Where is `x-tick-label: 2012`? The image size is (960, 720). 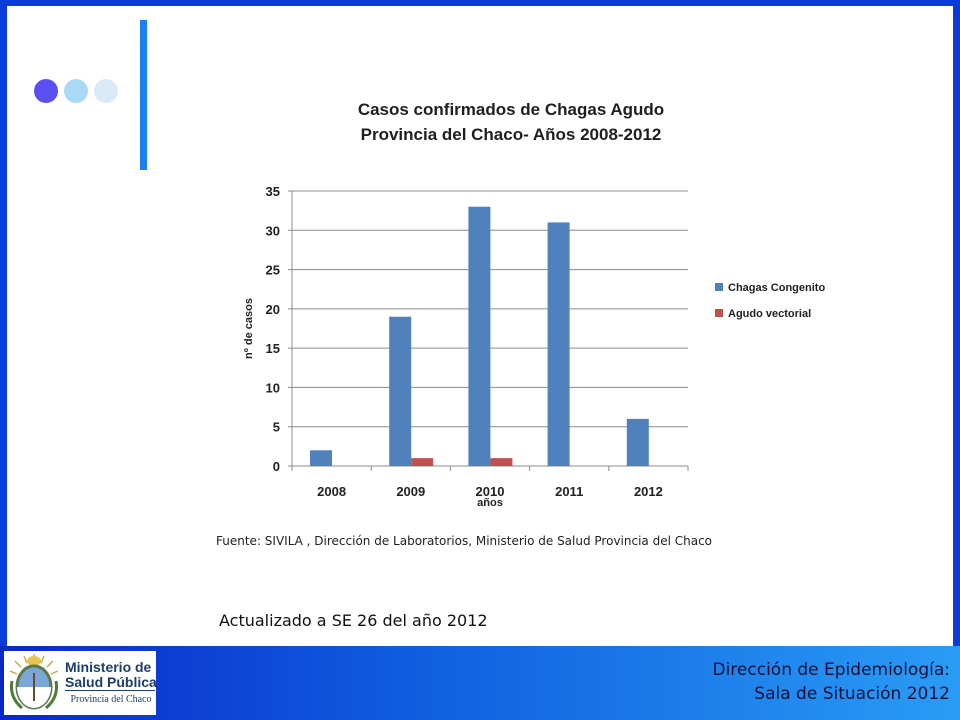 x-tick-label: 2012 is located at coordinates (648, 491).